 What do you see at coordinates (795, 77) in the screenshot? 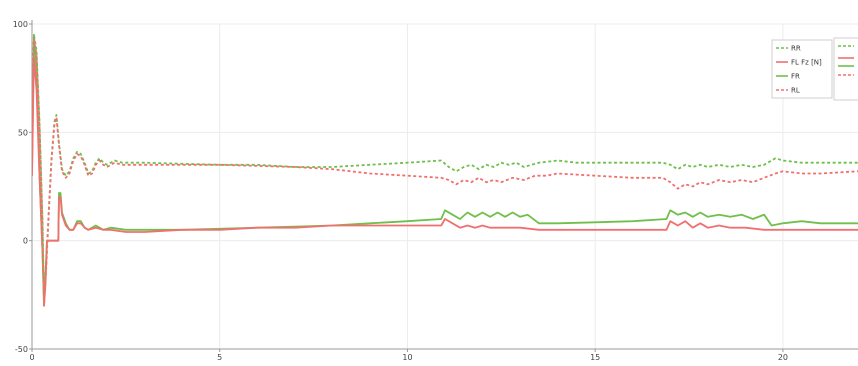
I see `legend-label: FR` at bounding box center [795, 77].